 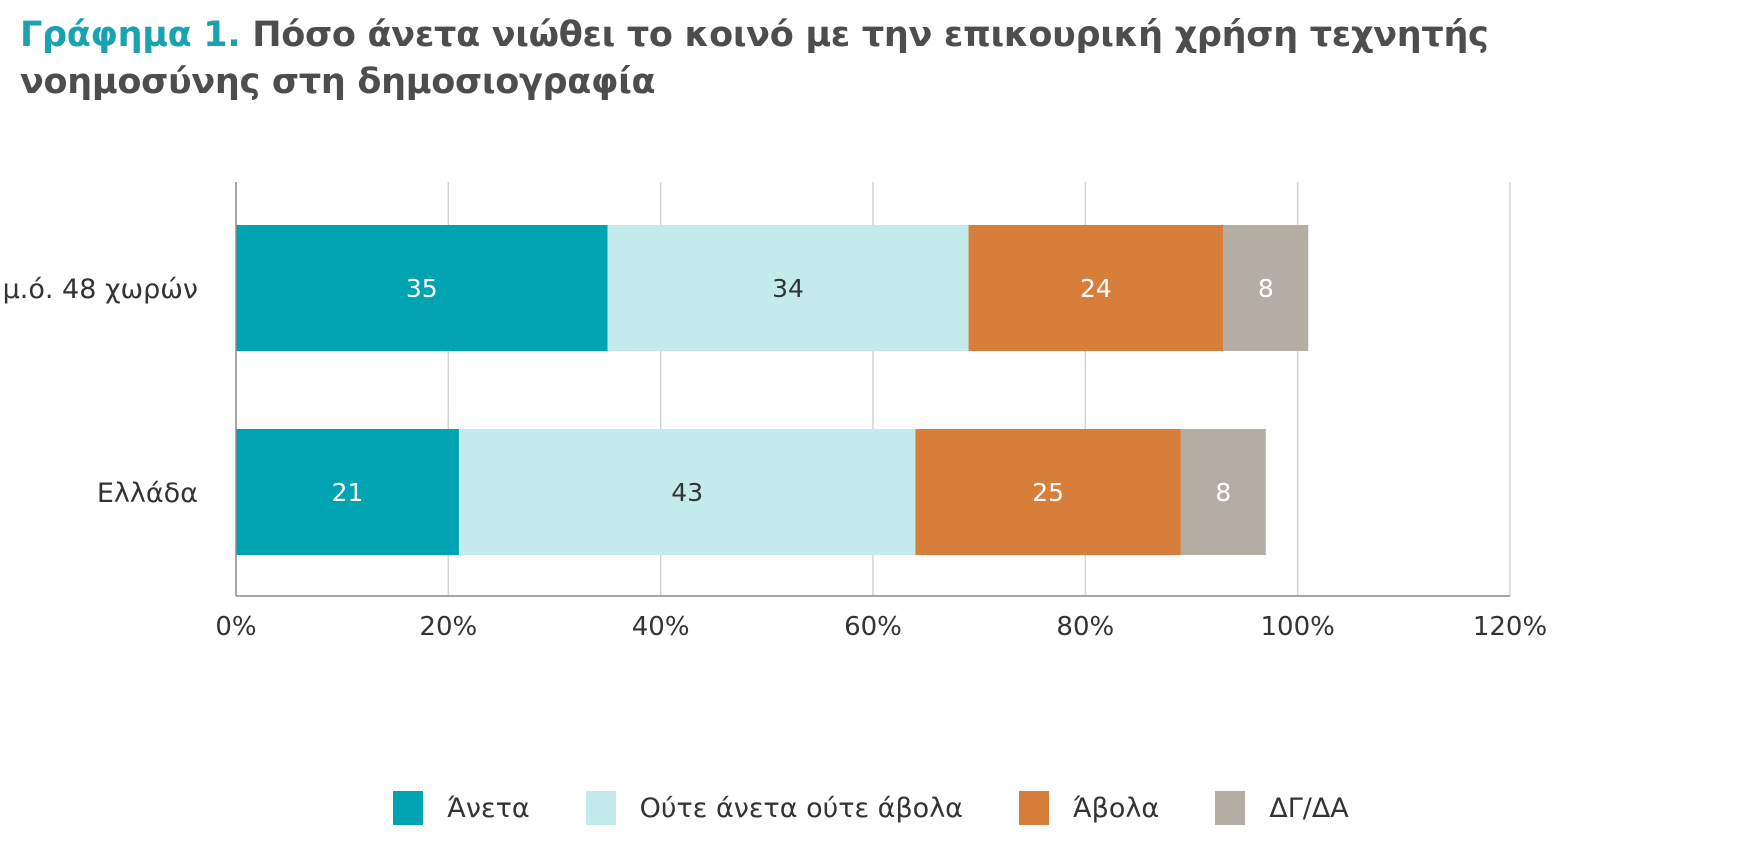 What do you see at coordinates (873, 627) in the screenshot?
I see `x-tick-label: 60%` at bounding box center [873, 627].